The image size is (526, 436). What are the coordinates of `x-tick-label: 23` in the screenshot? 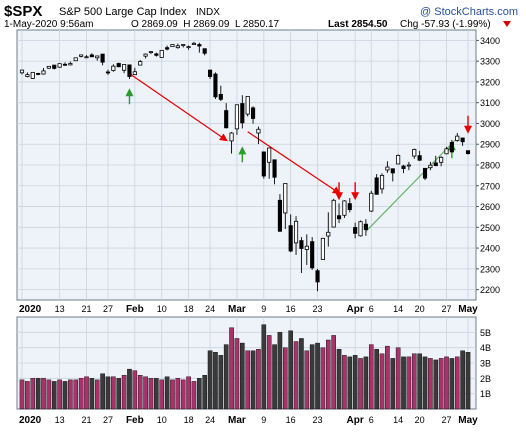 It's located at (318, 309).